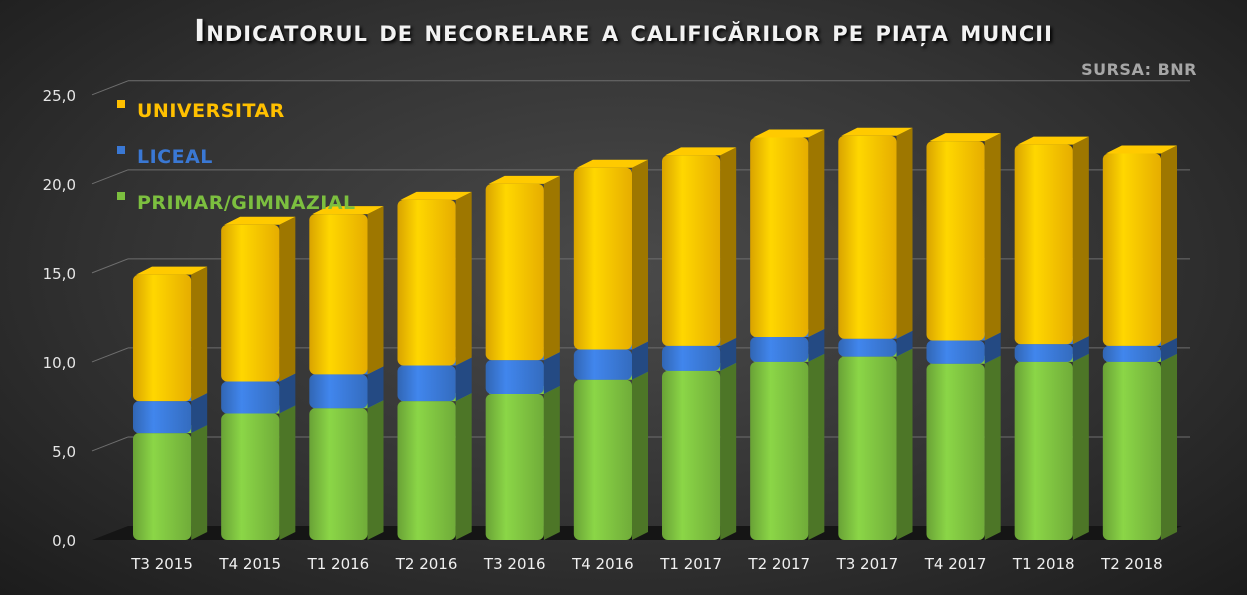  I want to click on y-tick-label: 25,0, so click(59, 96).